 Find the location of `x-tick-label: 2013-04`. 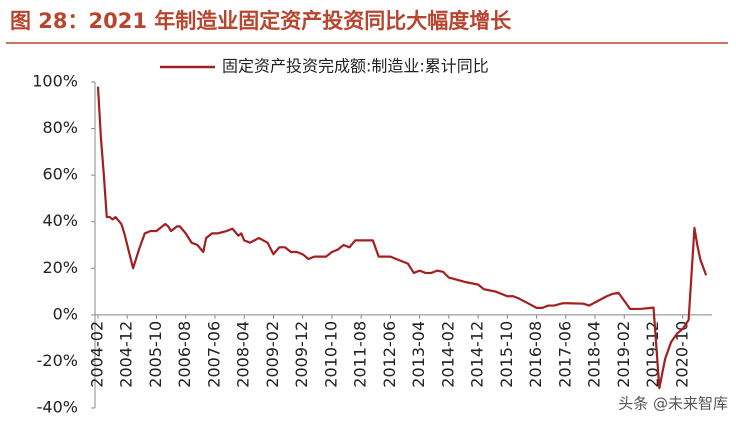

x-tick-label: 2013-04 is located at coordinates (418, 354).